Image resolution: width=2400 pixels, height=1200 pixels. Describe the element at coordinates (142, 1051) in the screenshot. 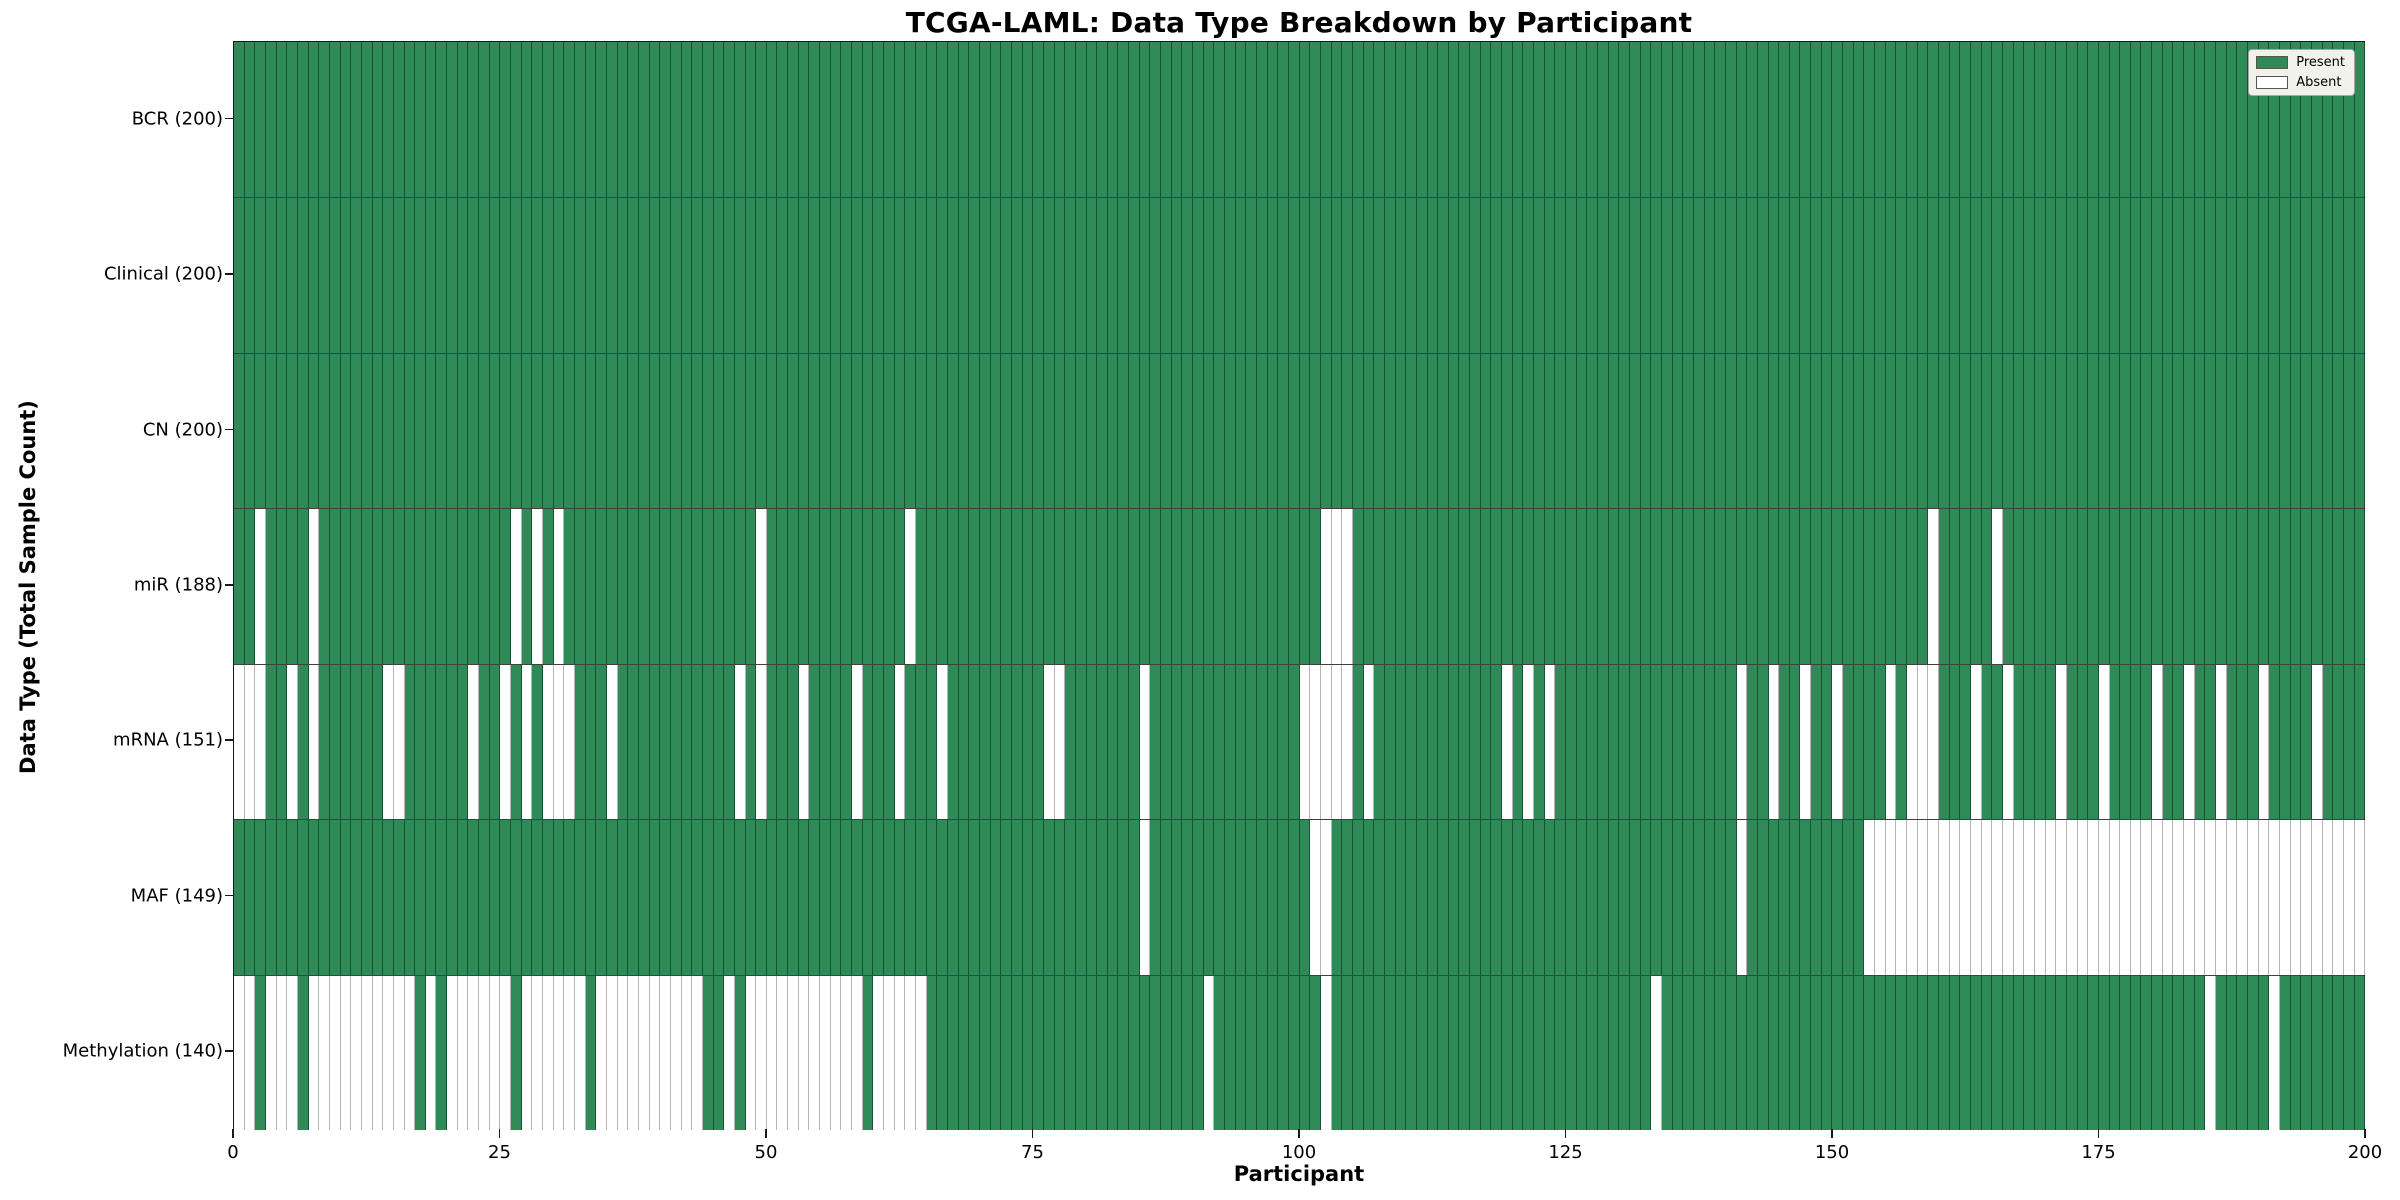

I see `y-tick-label-Methylation: Methylation (140)` at that location.